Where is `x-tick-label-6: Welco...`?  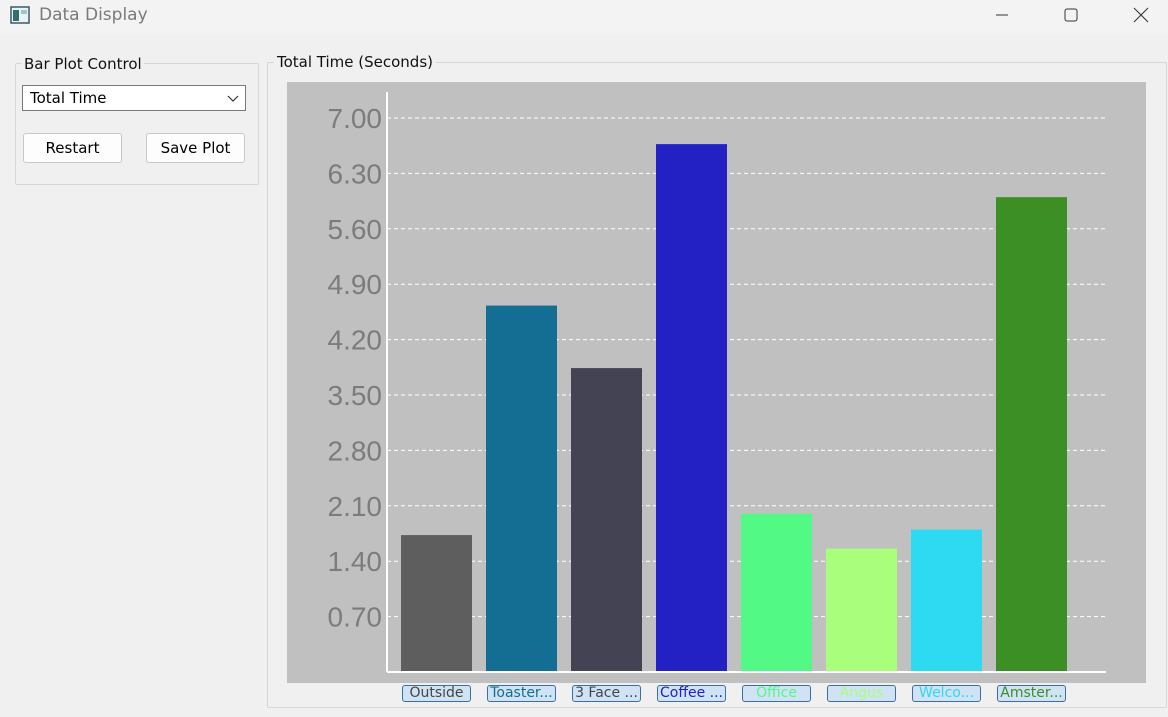 x-tick-label-6: Welco... is located at coordinates (946, 693).